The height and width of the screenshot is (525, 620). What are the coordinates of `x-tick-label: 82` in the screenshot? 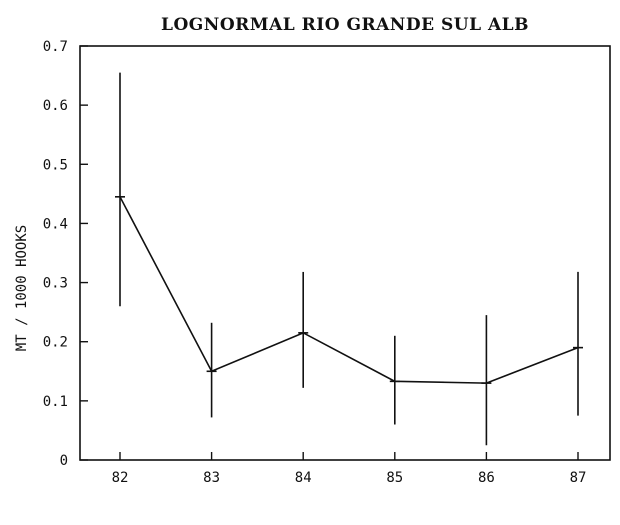 It's located at (120, 478).